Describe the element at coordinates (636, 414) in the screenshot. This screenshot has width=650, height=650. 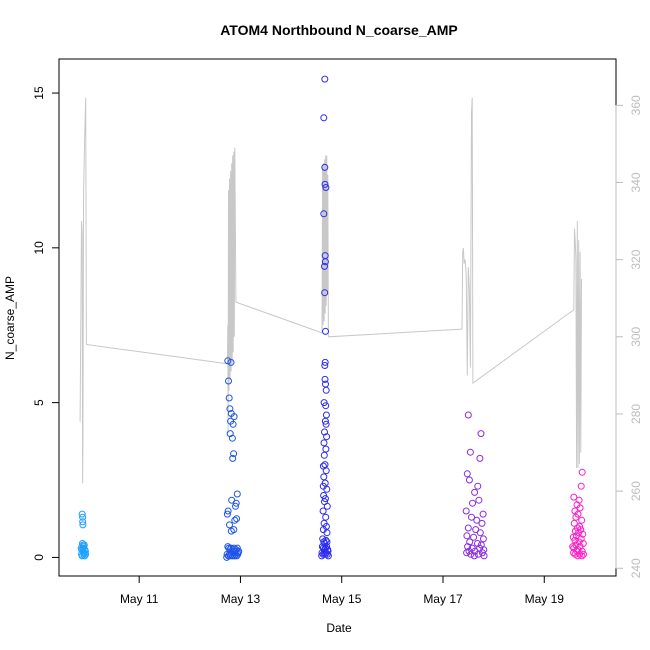
I see `y2-tick-label: 280` at that location.